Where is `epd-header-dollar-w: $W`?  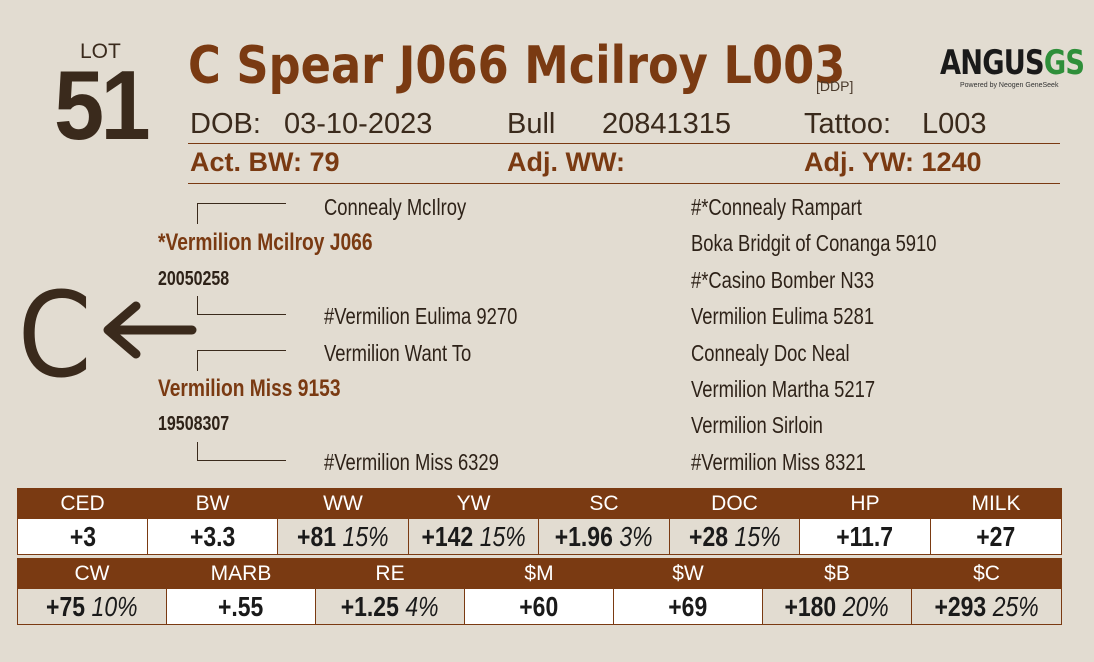 epd-header-dollar-w: $W is located at coordinates (688, 573).